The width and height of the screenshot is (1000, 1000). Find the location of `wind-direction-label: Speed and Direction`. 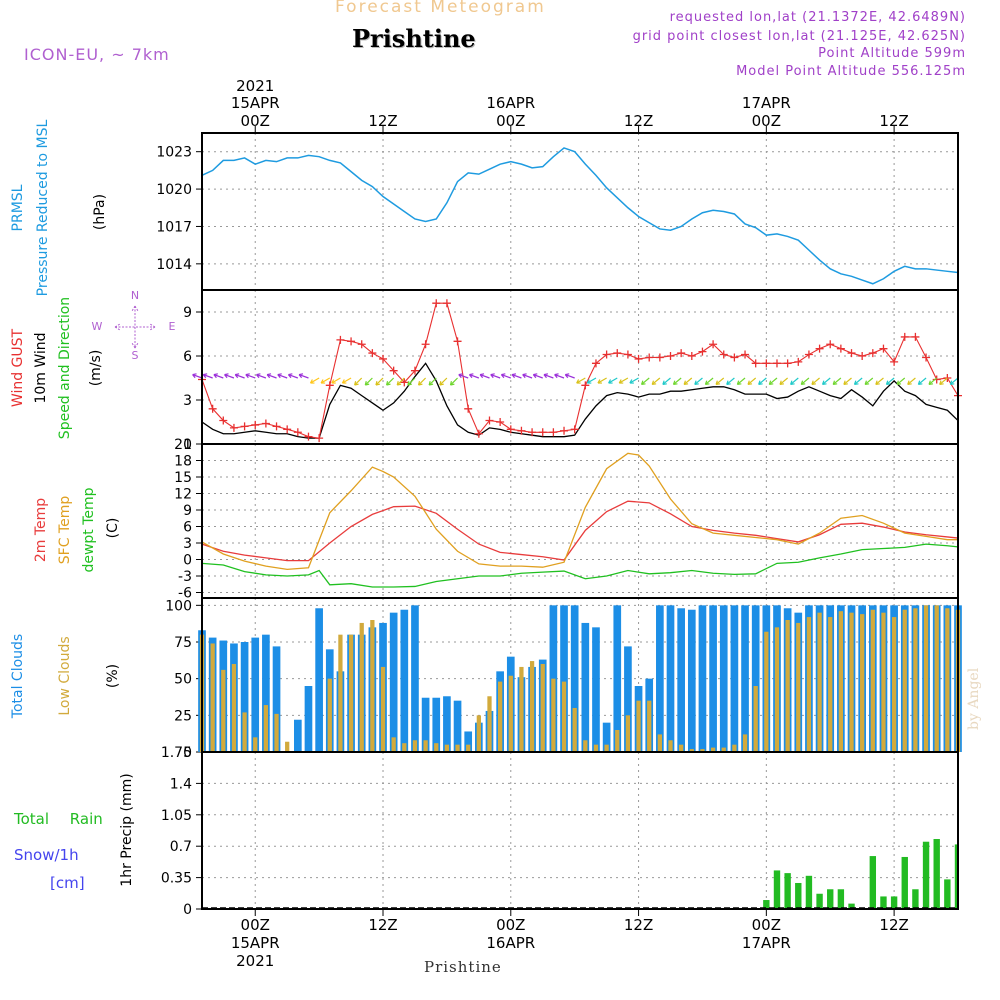

wind-direction-label: Speed and Direction is located at coordinates (65, 368).